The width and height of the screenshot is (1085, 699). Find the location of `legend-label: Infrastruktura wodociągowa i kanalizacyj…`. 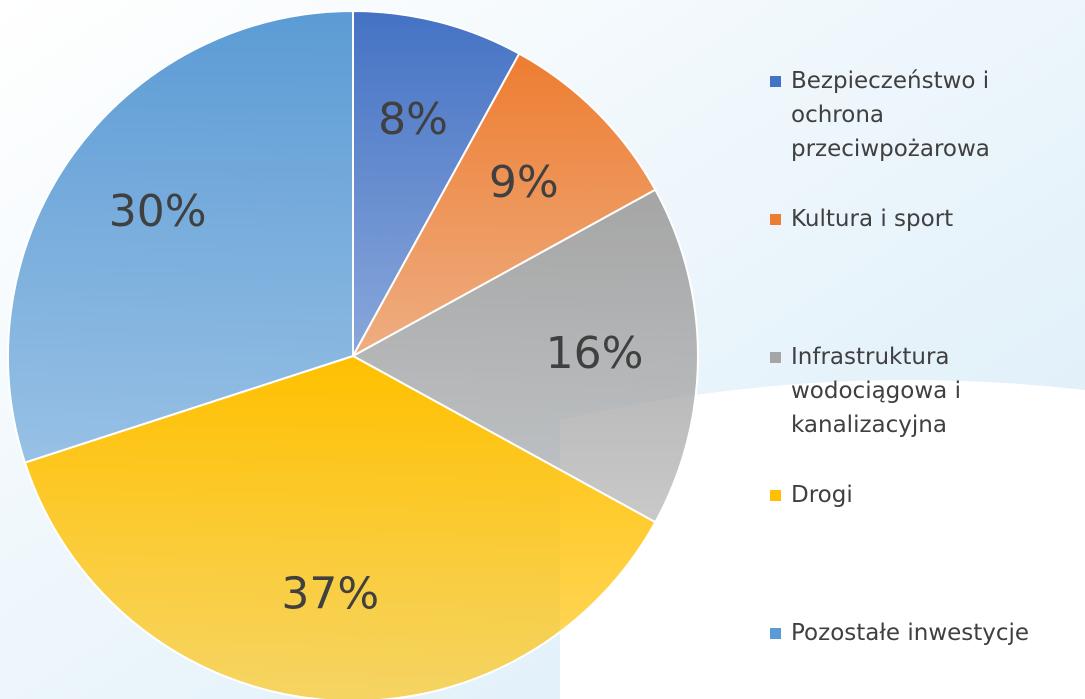

legend-label: Infrastruktura wodociągowa i kanalizacyj… is located at coordinates (876, 391).